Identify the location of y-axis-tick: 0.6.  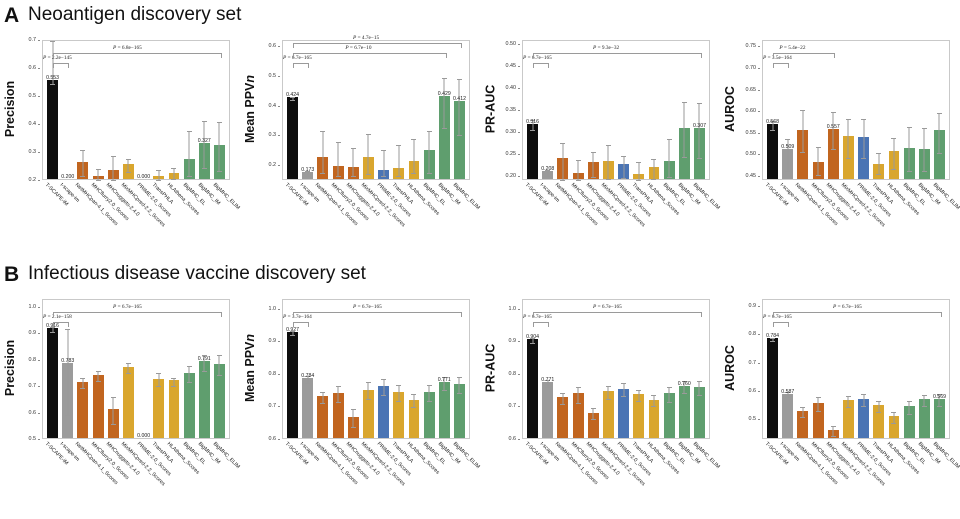
(34, 68).